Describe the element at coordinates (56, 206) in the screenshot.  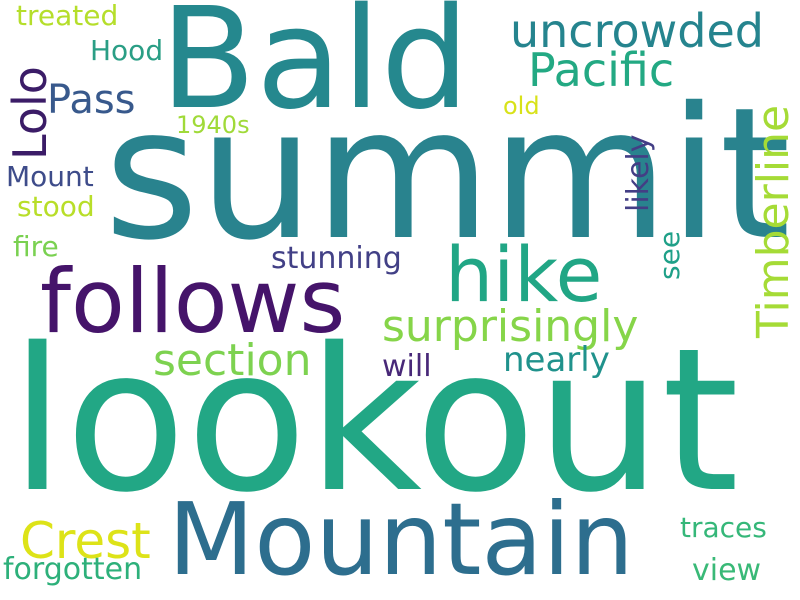
I see `word-stood: stood` at that location.